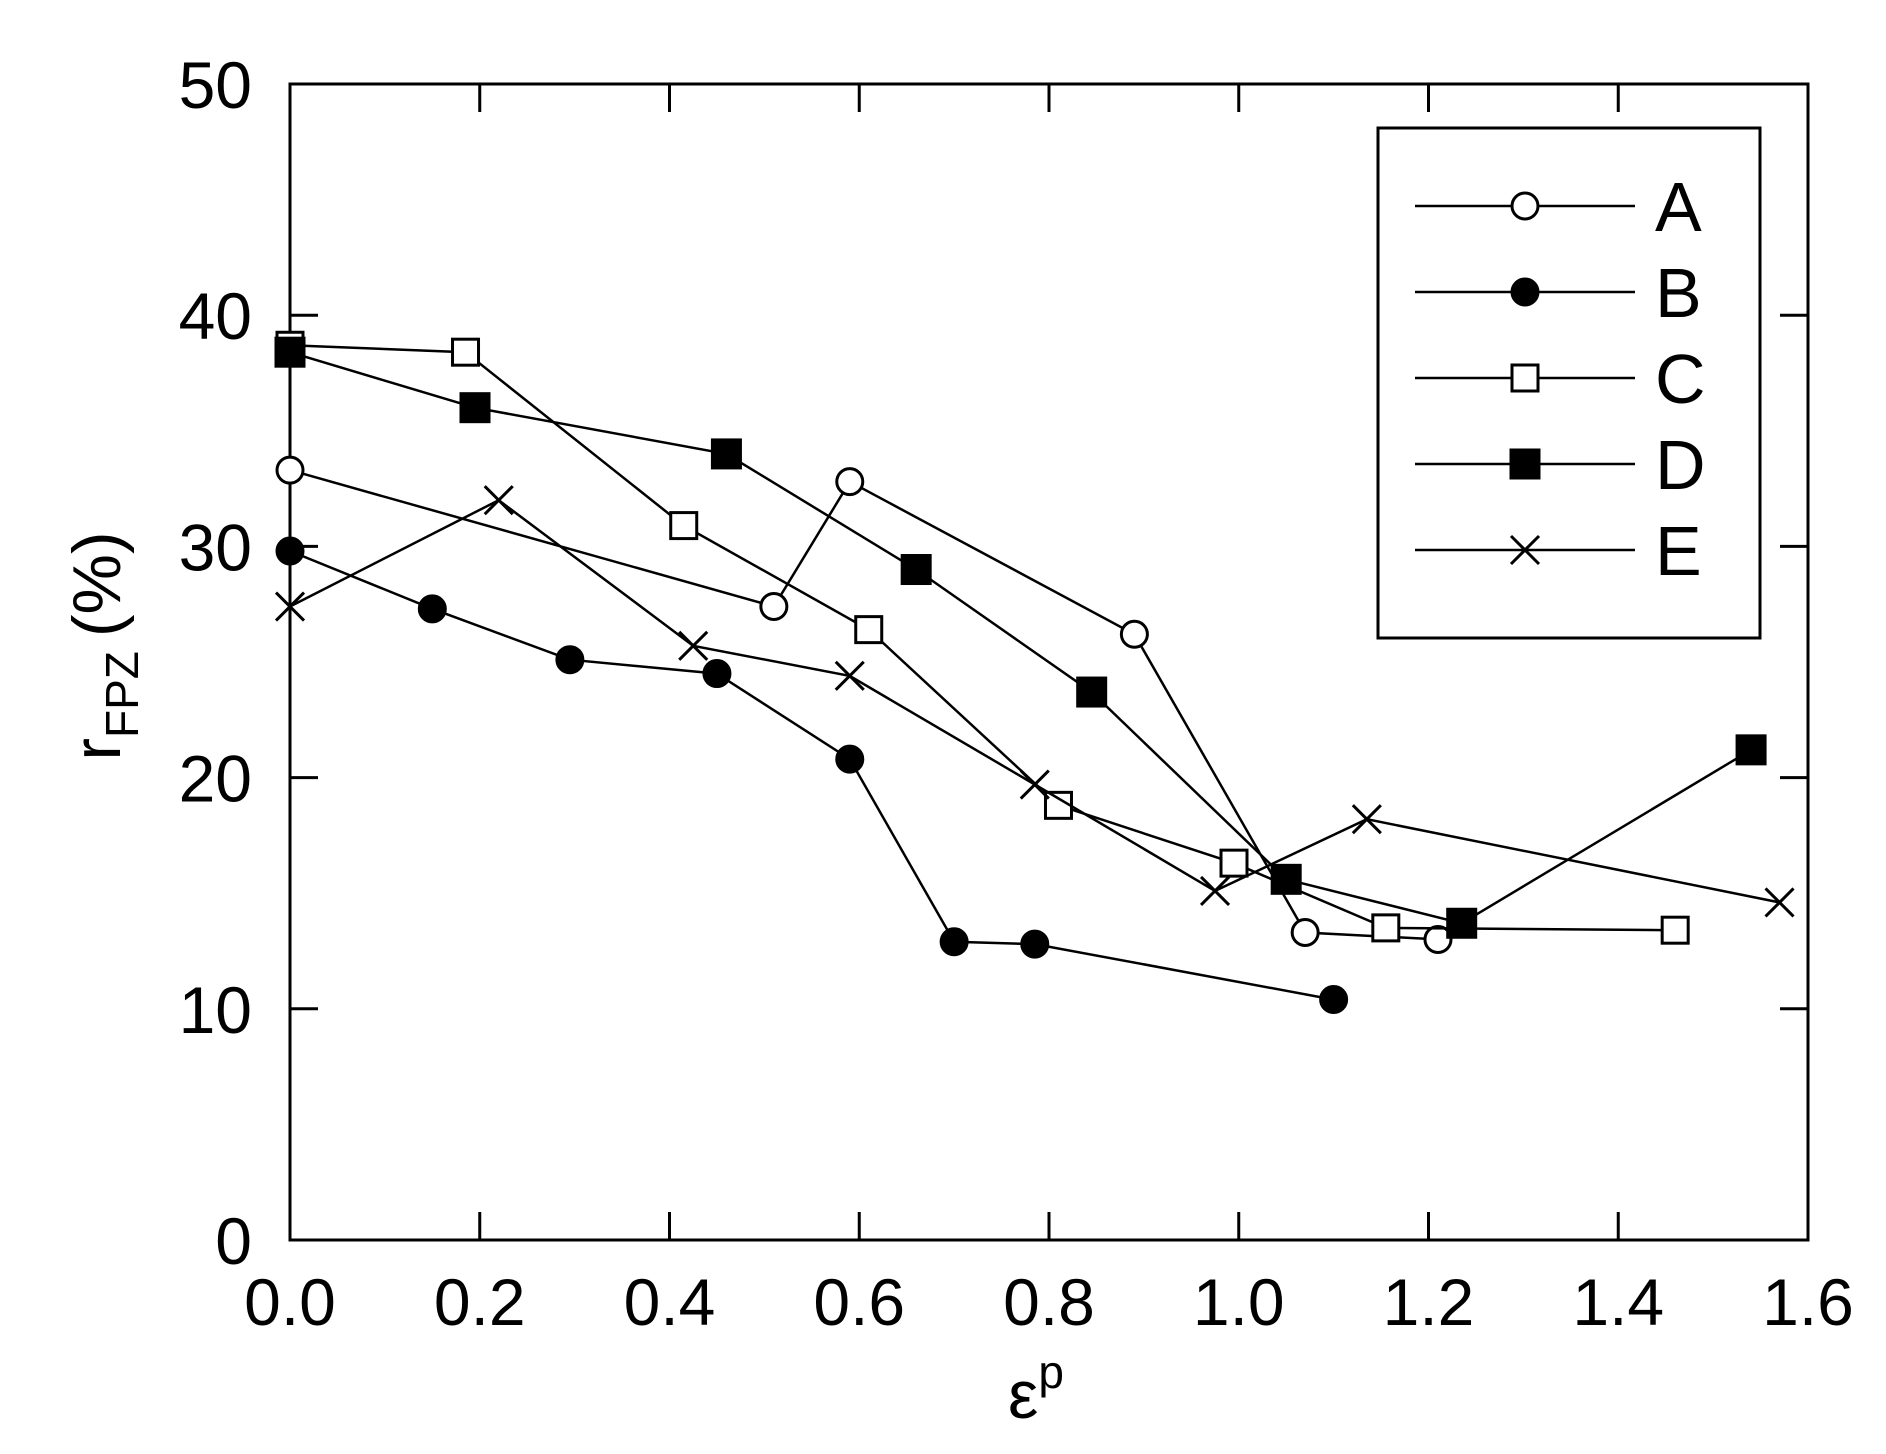 Image resolution: width=1886 pixels, height=1454 pixels. I want to click on y-axis-subscript: FPZ, so click(122, 694).